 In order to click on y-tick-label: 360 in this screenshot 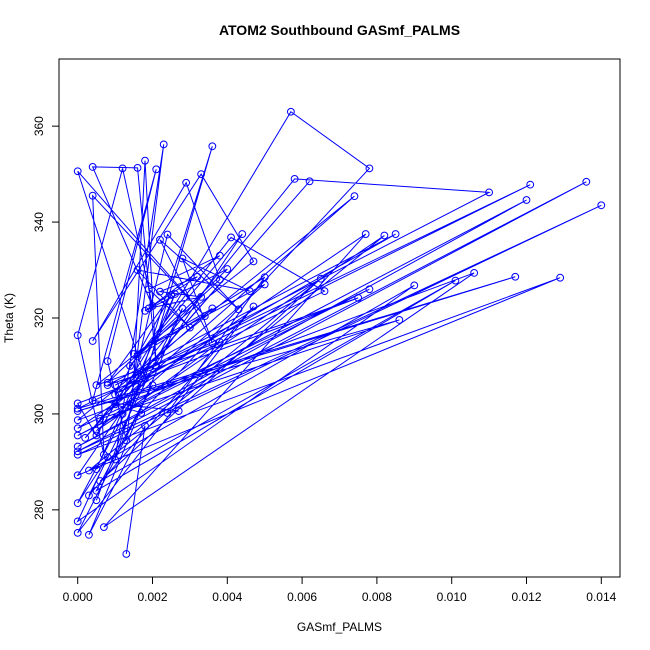, I will do `click(39, 126)`.